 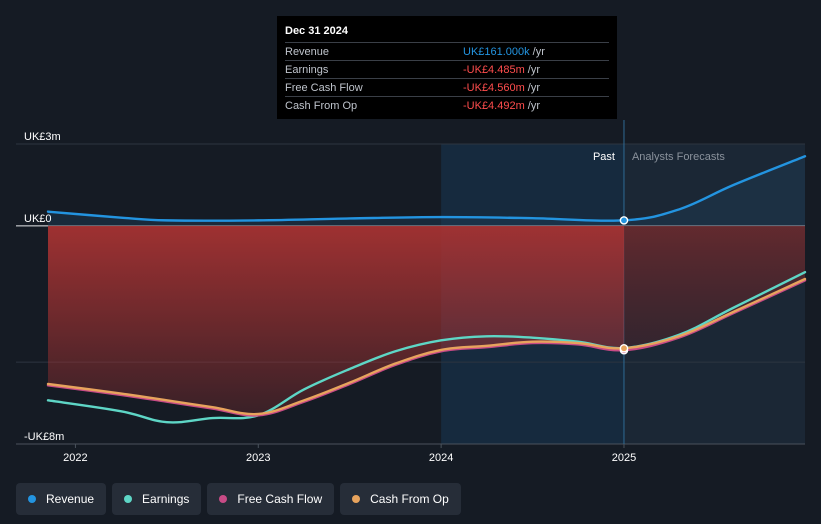 I want to click on tooltip-value: UK£161.000k, so click(x=496, y=51).